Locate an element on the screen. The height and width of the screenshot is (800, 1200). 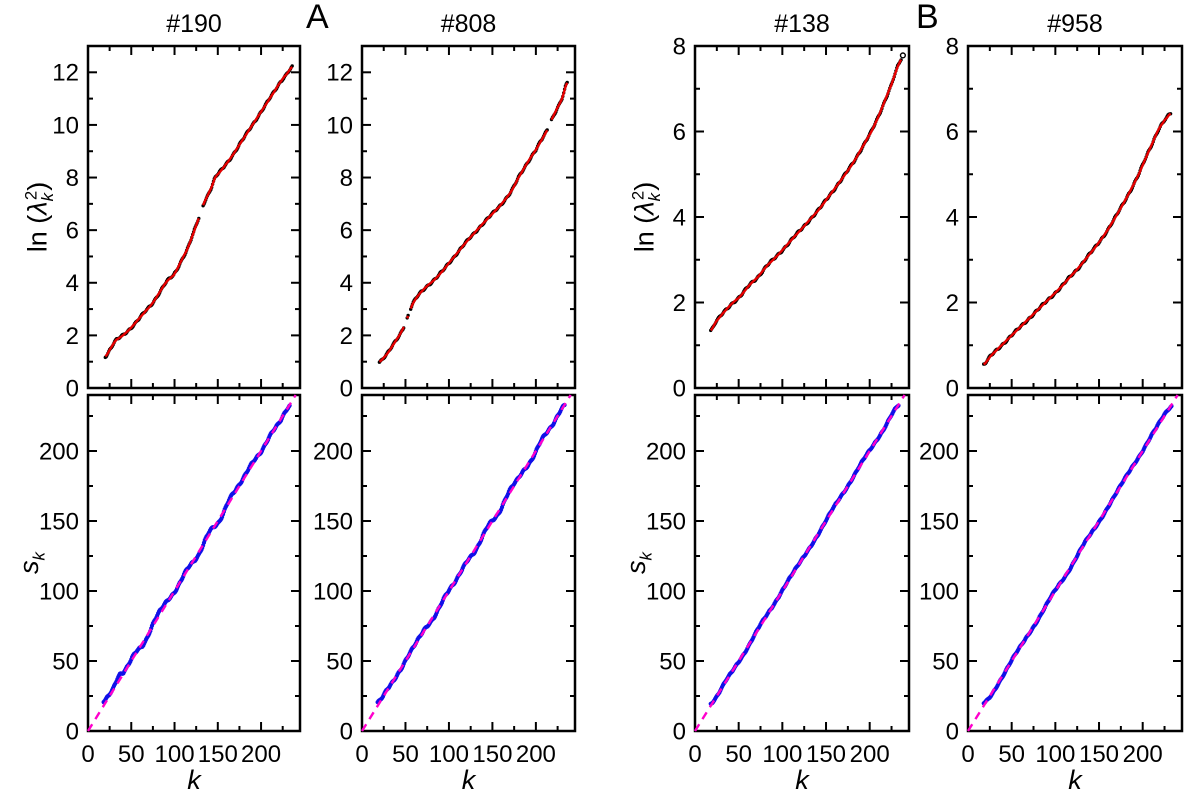
panel-top-958: #958 0 2 4 6 8 is located at coordinates (1065, 207).